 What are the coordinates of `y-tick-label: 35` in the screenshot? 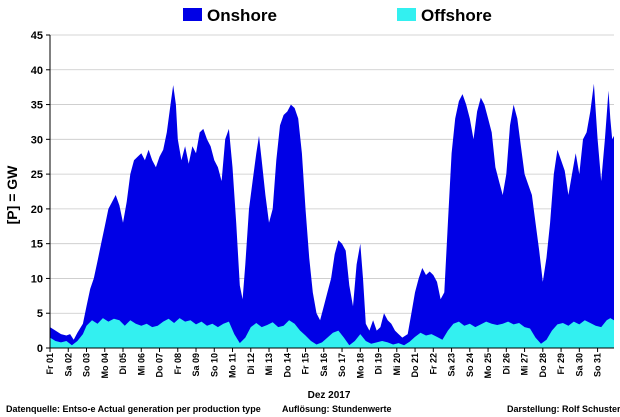 It's located at (37, 106).